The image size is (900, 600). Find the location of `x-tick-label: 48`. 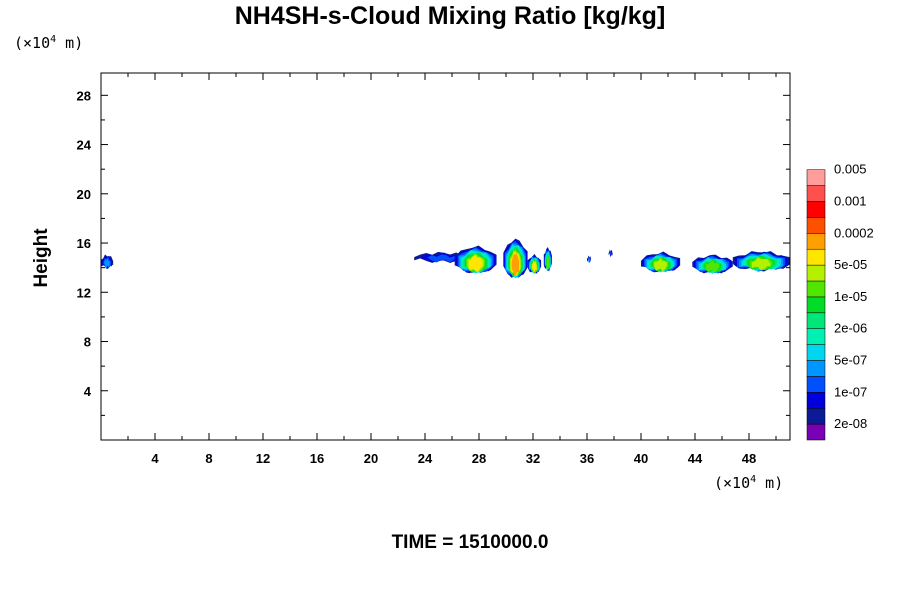

x-tick-label: 48 is located at coordinates (749, 458).